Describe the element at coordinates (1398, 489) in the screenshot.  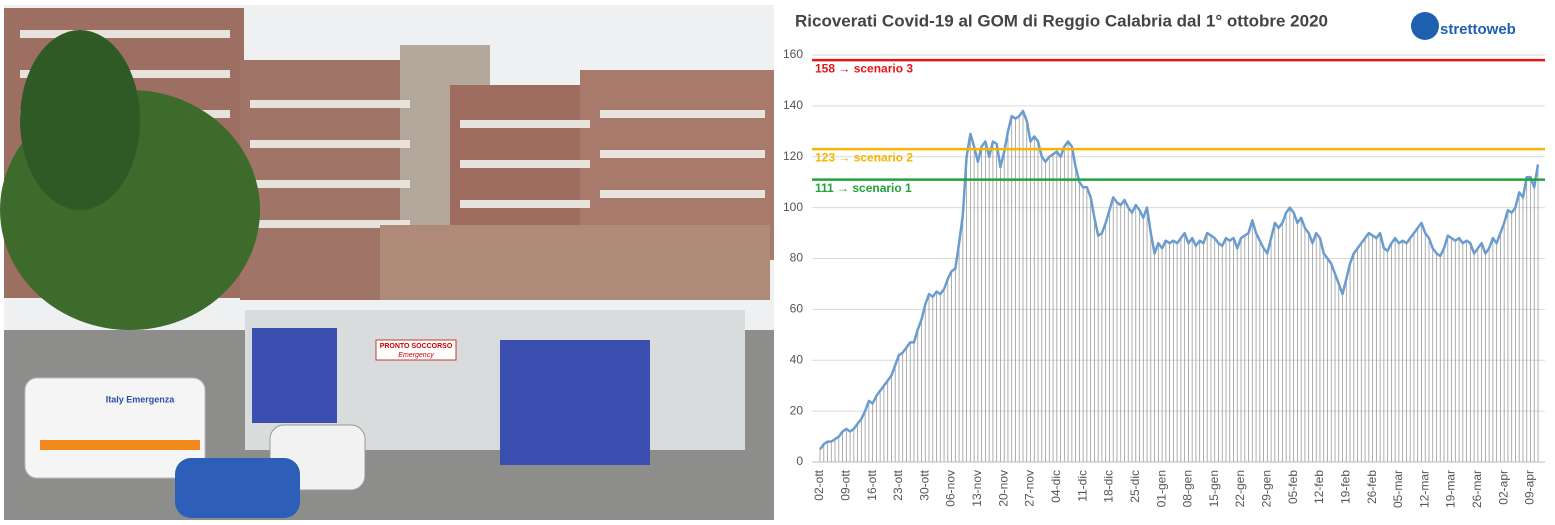
I see `x-tick-label: 05-mar` at that location.